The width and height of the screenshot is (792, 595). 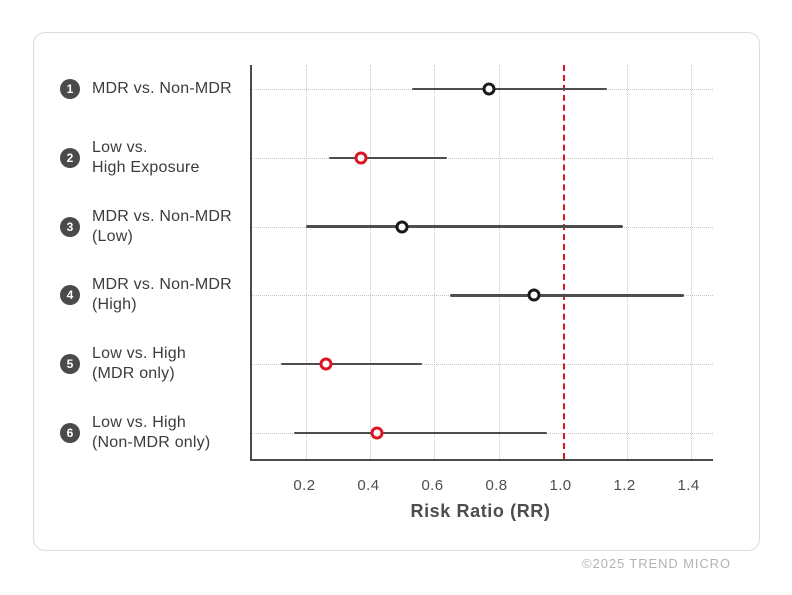 What do you see at coordinates (162, 295) in the screenshot?
I see `row-label-text: MDR vs. Non-MDR (High)` at bounding box center [162, 295].